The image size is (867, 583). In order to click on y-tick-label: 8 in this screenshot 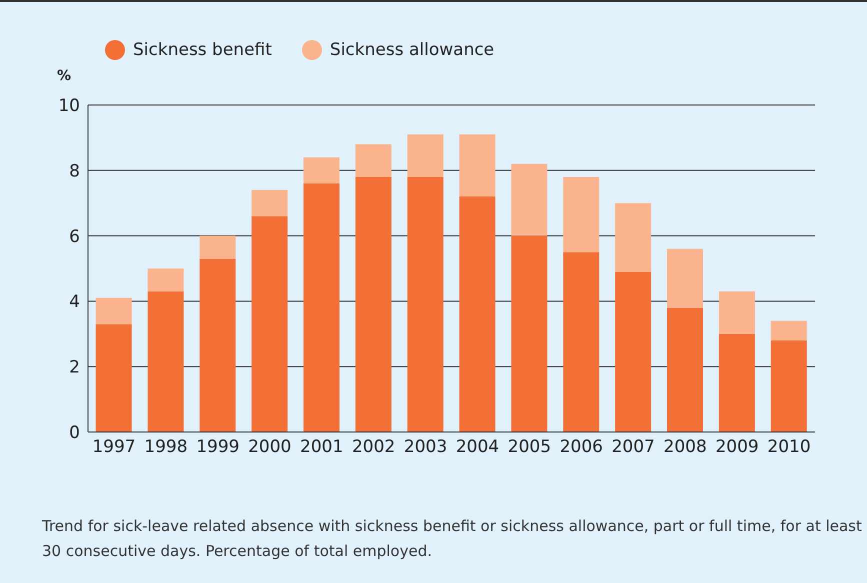, I will do `click(74, 171)`.